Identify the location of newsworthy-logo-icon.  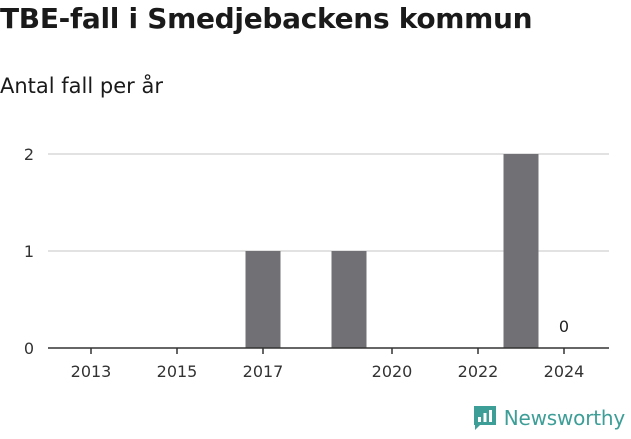
(484, 418).